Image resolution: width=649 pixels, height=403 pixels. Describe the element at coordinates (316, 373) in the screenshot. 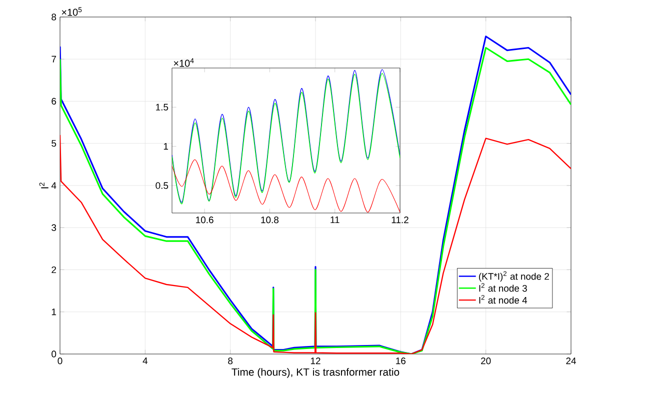

I see `x-axis-title: Time (hours), KT is trasnformer ratio` at that location.